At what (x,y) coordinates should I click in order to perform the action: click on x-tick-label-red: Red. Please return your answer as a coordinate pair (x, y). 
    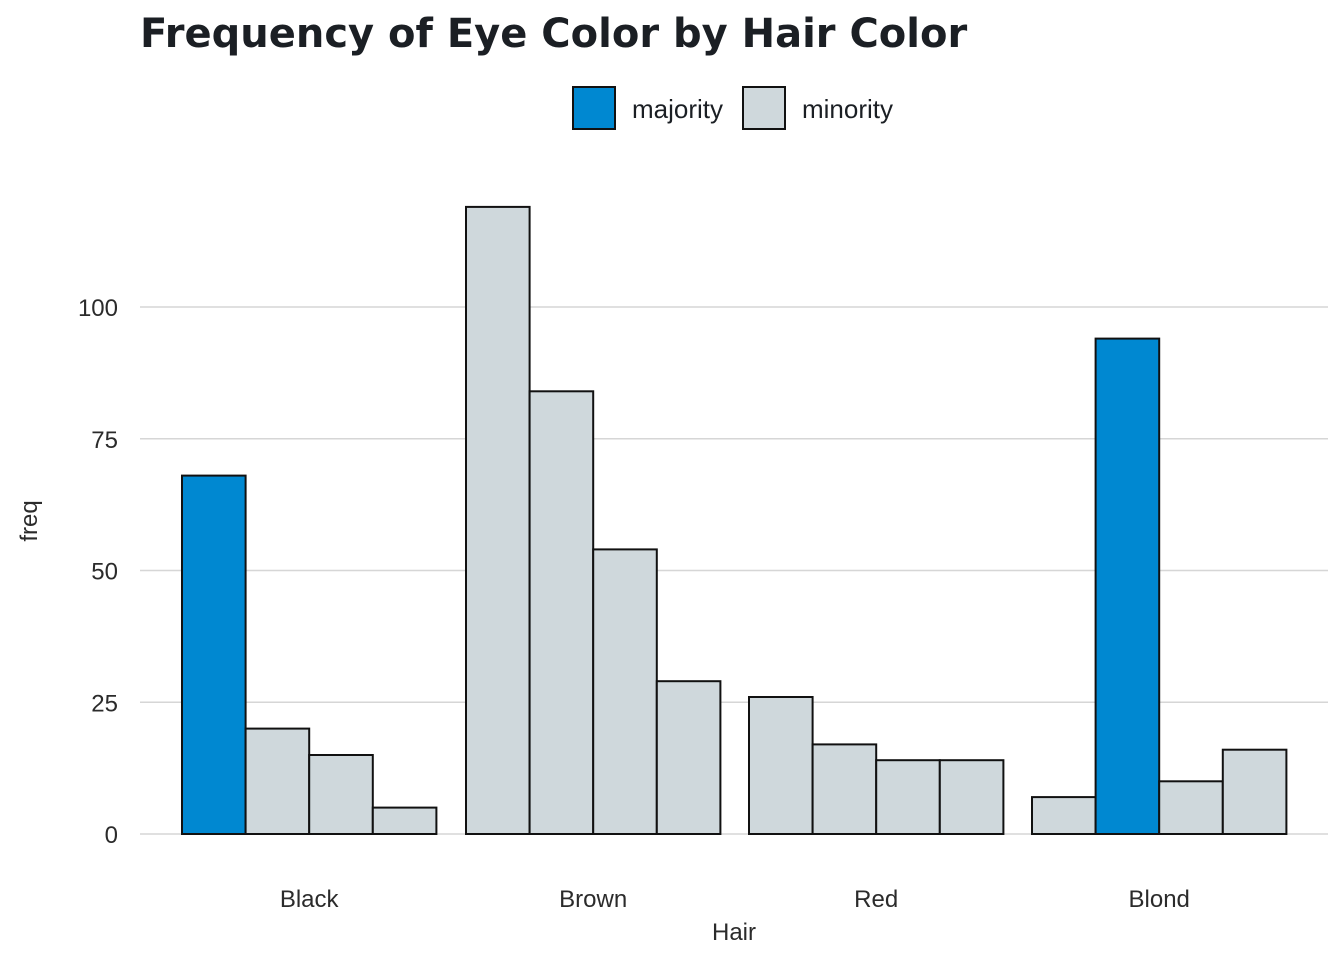
    Looking at the image, I should click on (876, 899).